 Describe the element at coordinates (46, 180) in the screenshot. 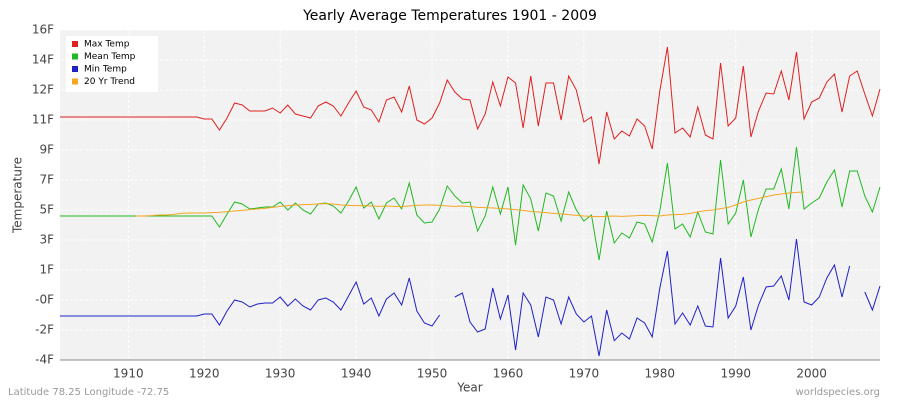

I see `y-tick-label: 7F` at that location.